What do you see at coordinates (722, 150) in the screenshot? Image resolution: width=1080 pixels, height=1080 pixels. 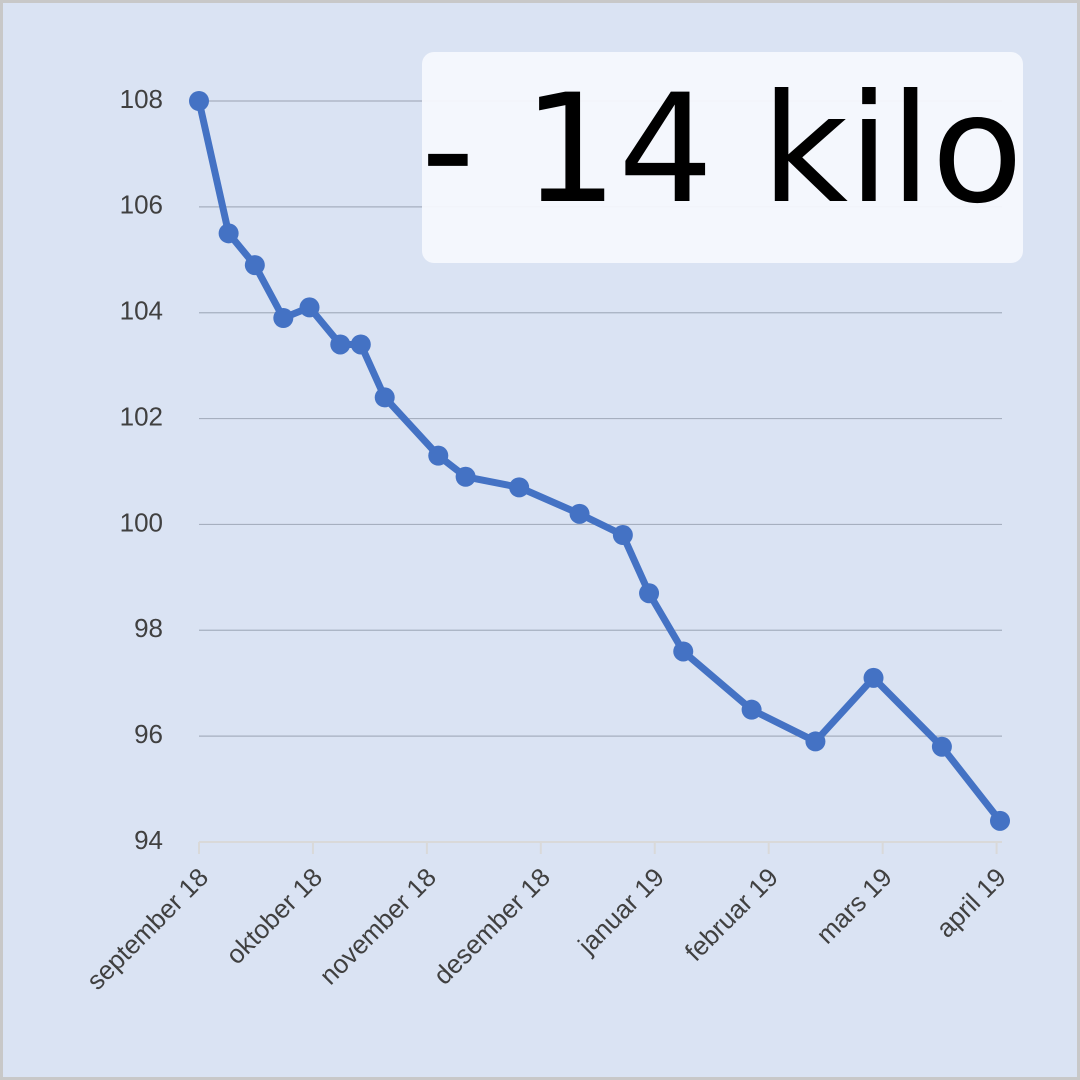 I see `annotation: - 14 kilo` at bounding box center [722, 150].